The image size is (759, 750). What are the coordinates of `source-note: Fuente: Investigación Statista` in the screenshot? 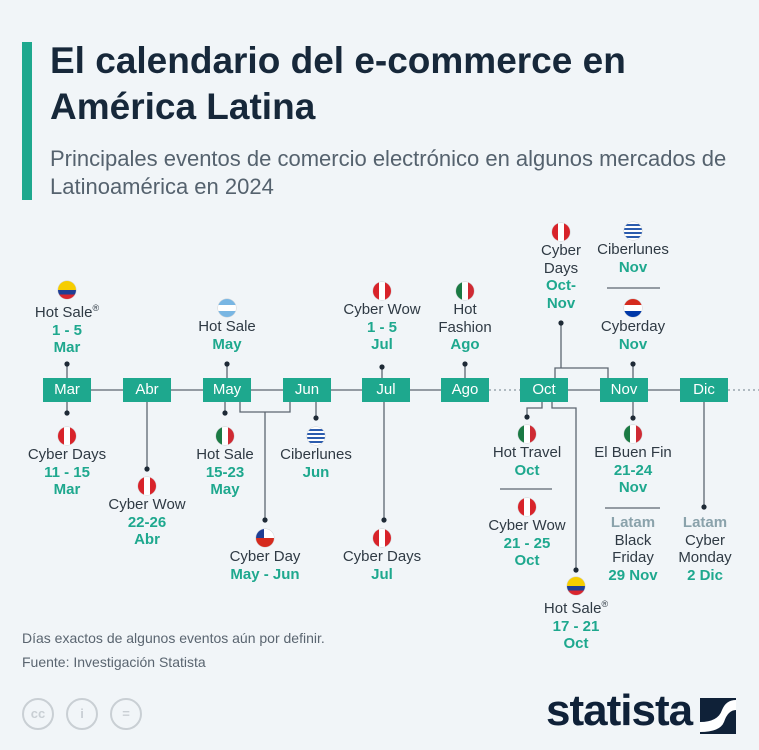 It's located at (114, 662).